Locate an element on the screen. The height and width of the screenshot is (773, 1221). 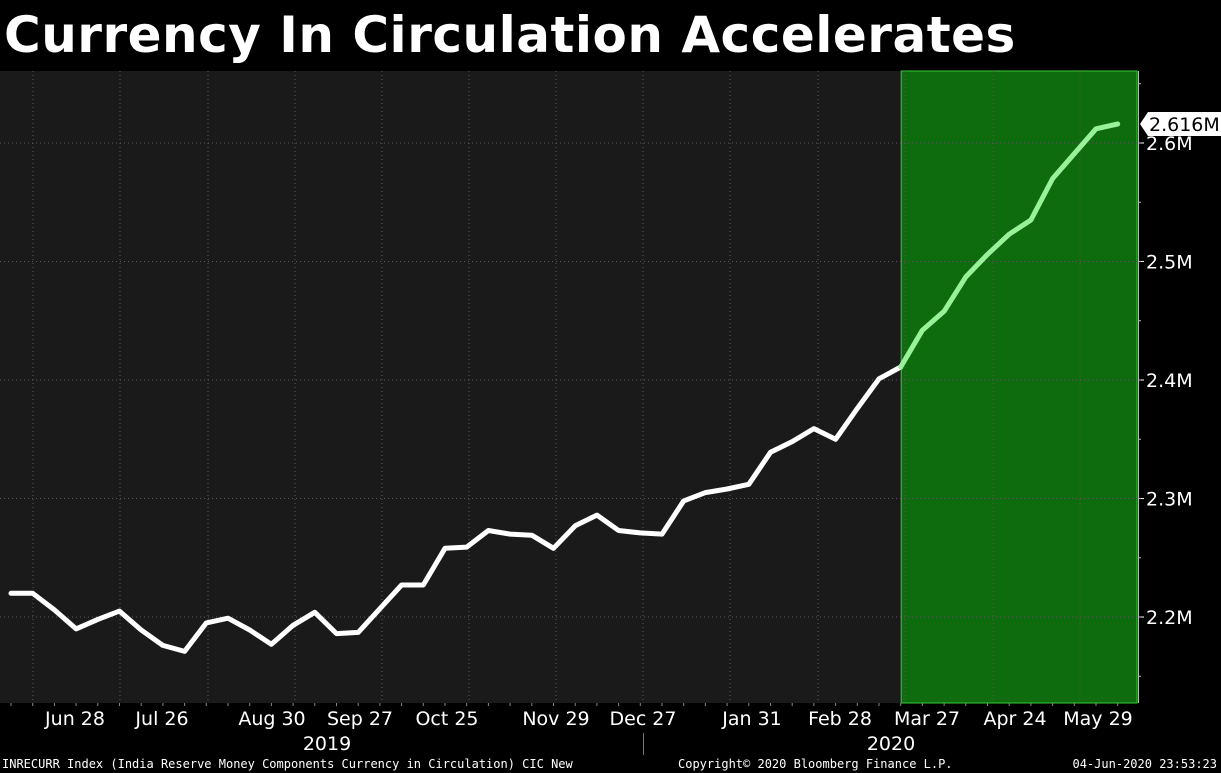
x-tick-label: May 29 is located at coordinates (1098, 719).